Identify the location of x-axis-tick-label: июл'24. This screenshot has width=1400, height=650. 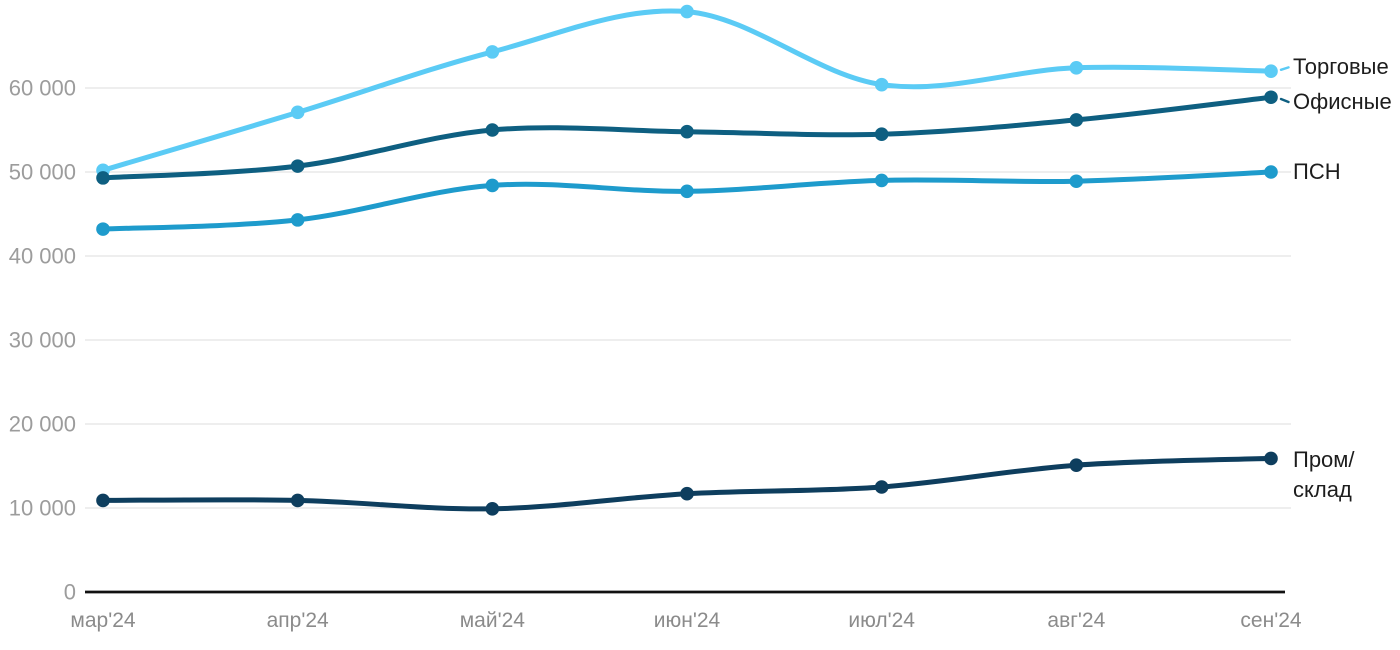
(881, 620).